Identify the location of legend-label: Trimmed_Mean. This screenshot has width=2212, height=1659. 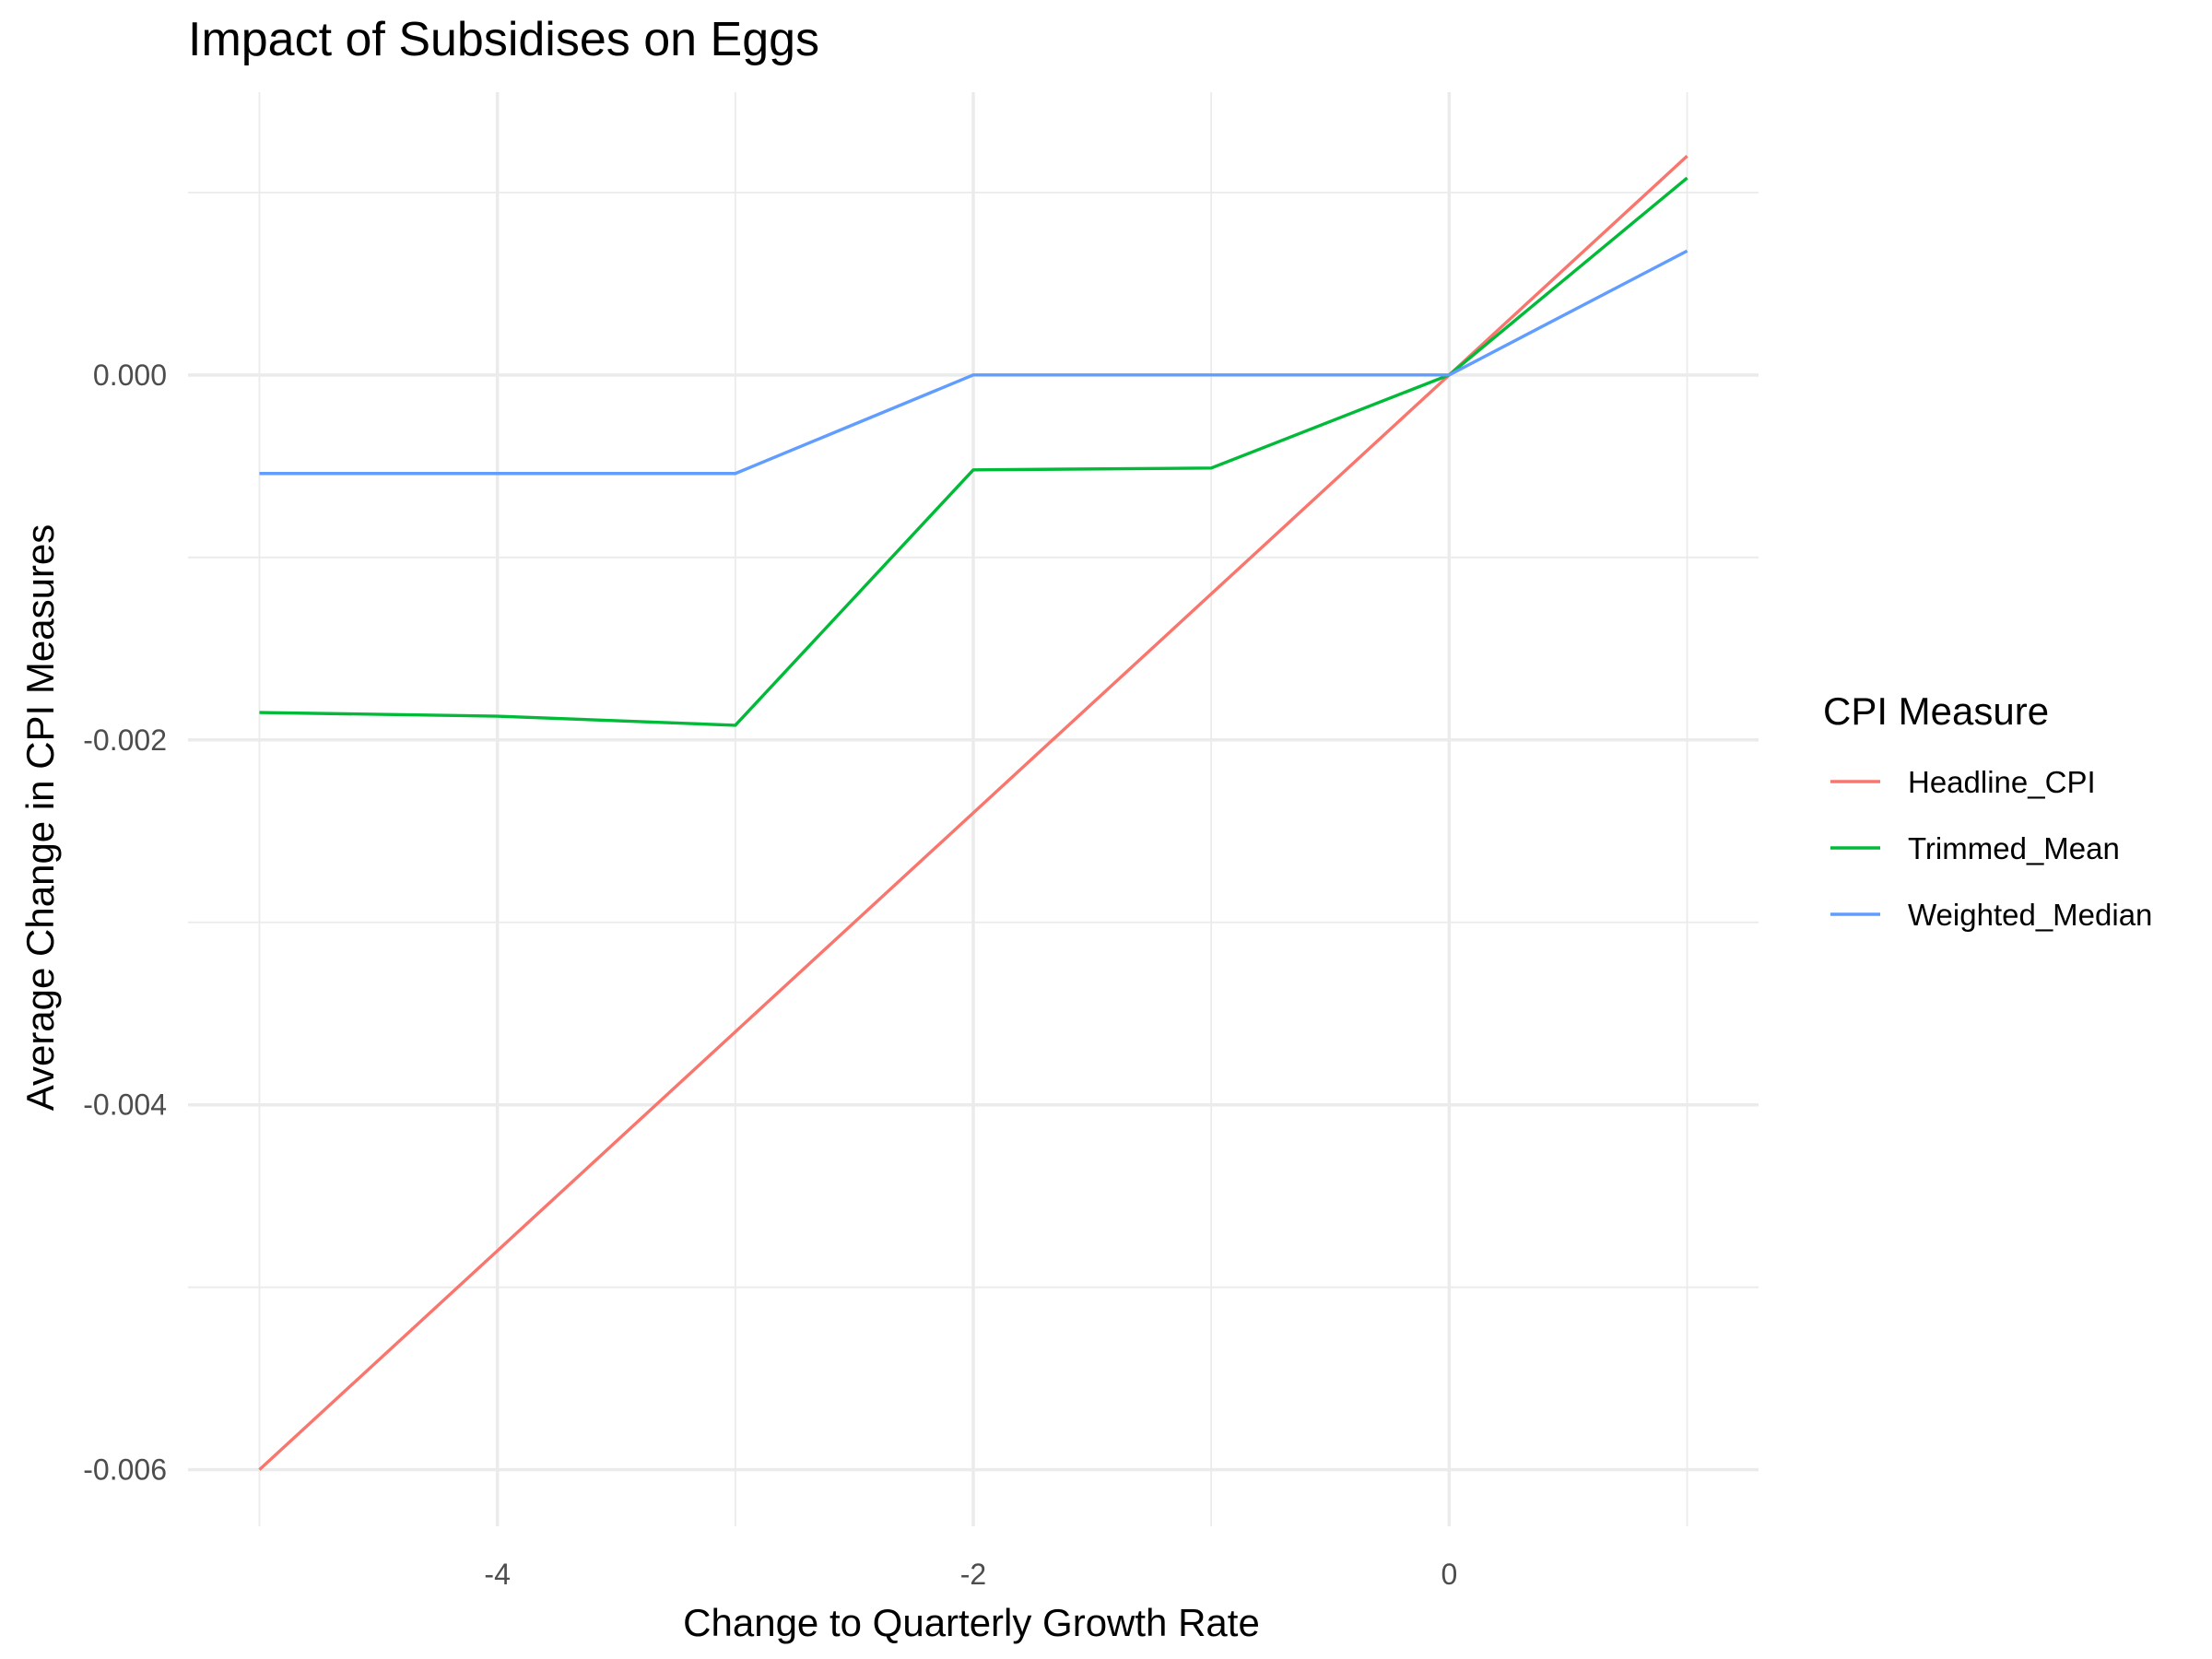
(2014, 848).